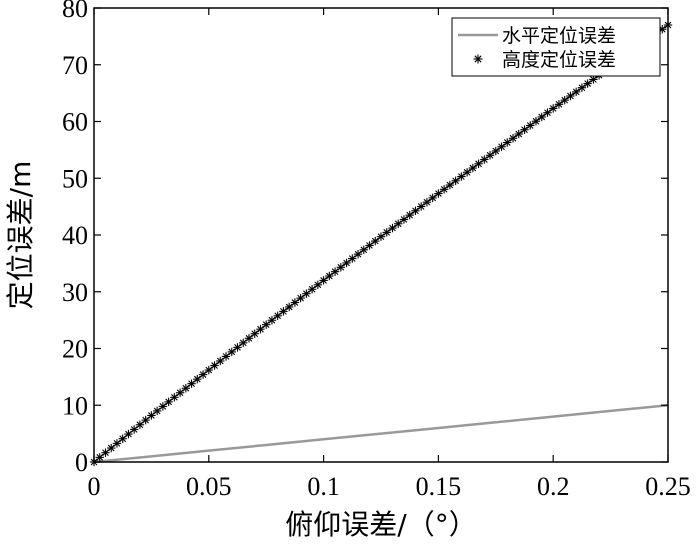 This screenshot has height=545, width=700. Describe the element at coordinates (553, 486) in the screenshot. I see `x-tick-label: 0.2` at that location.